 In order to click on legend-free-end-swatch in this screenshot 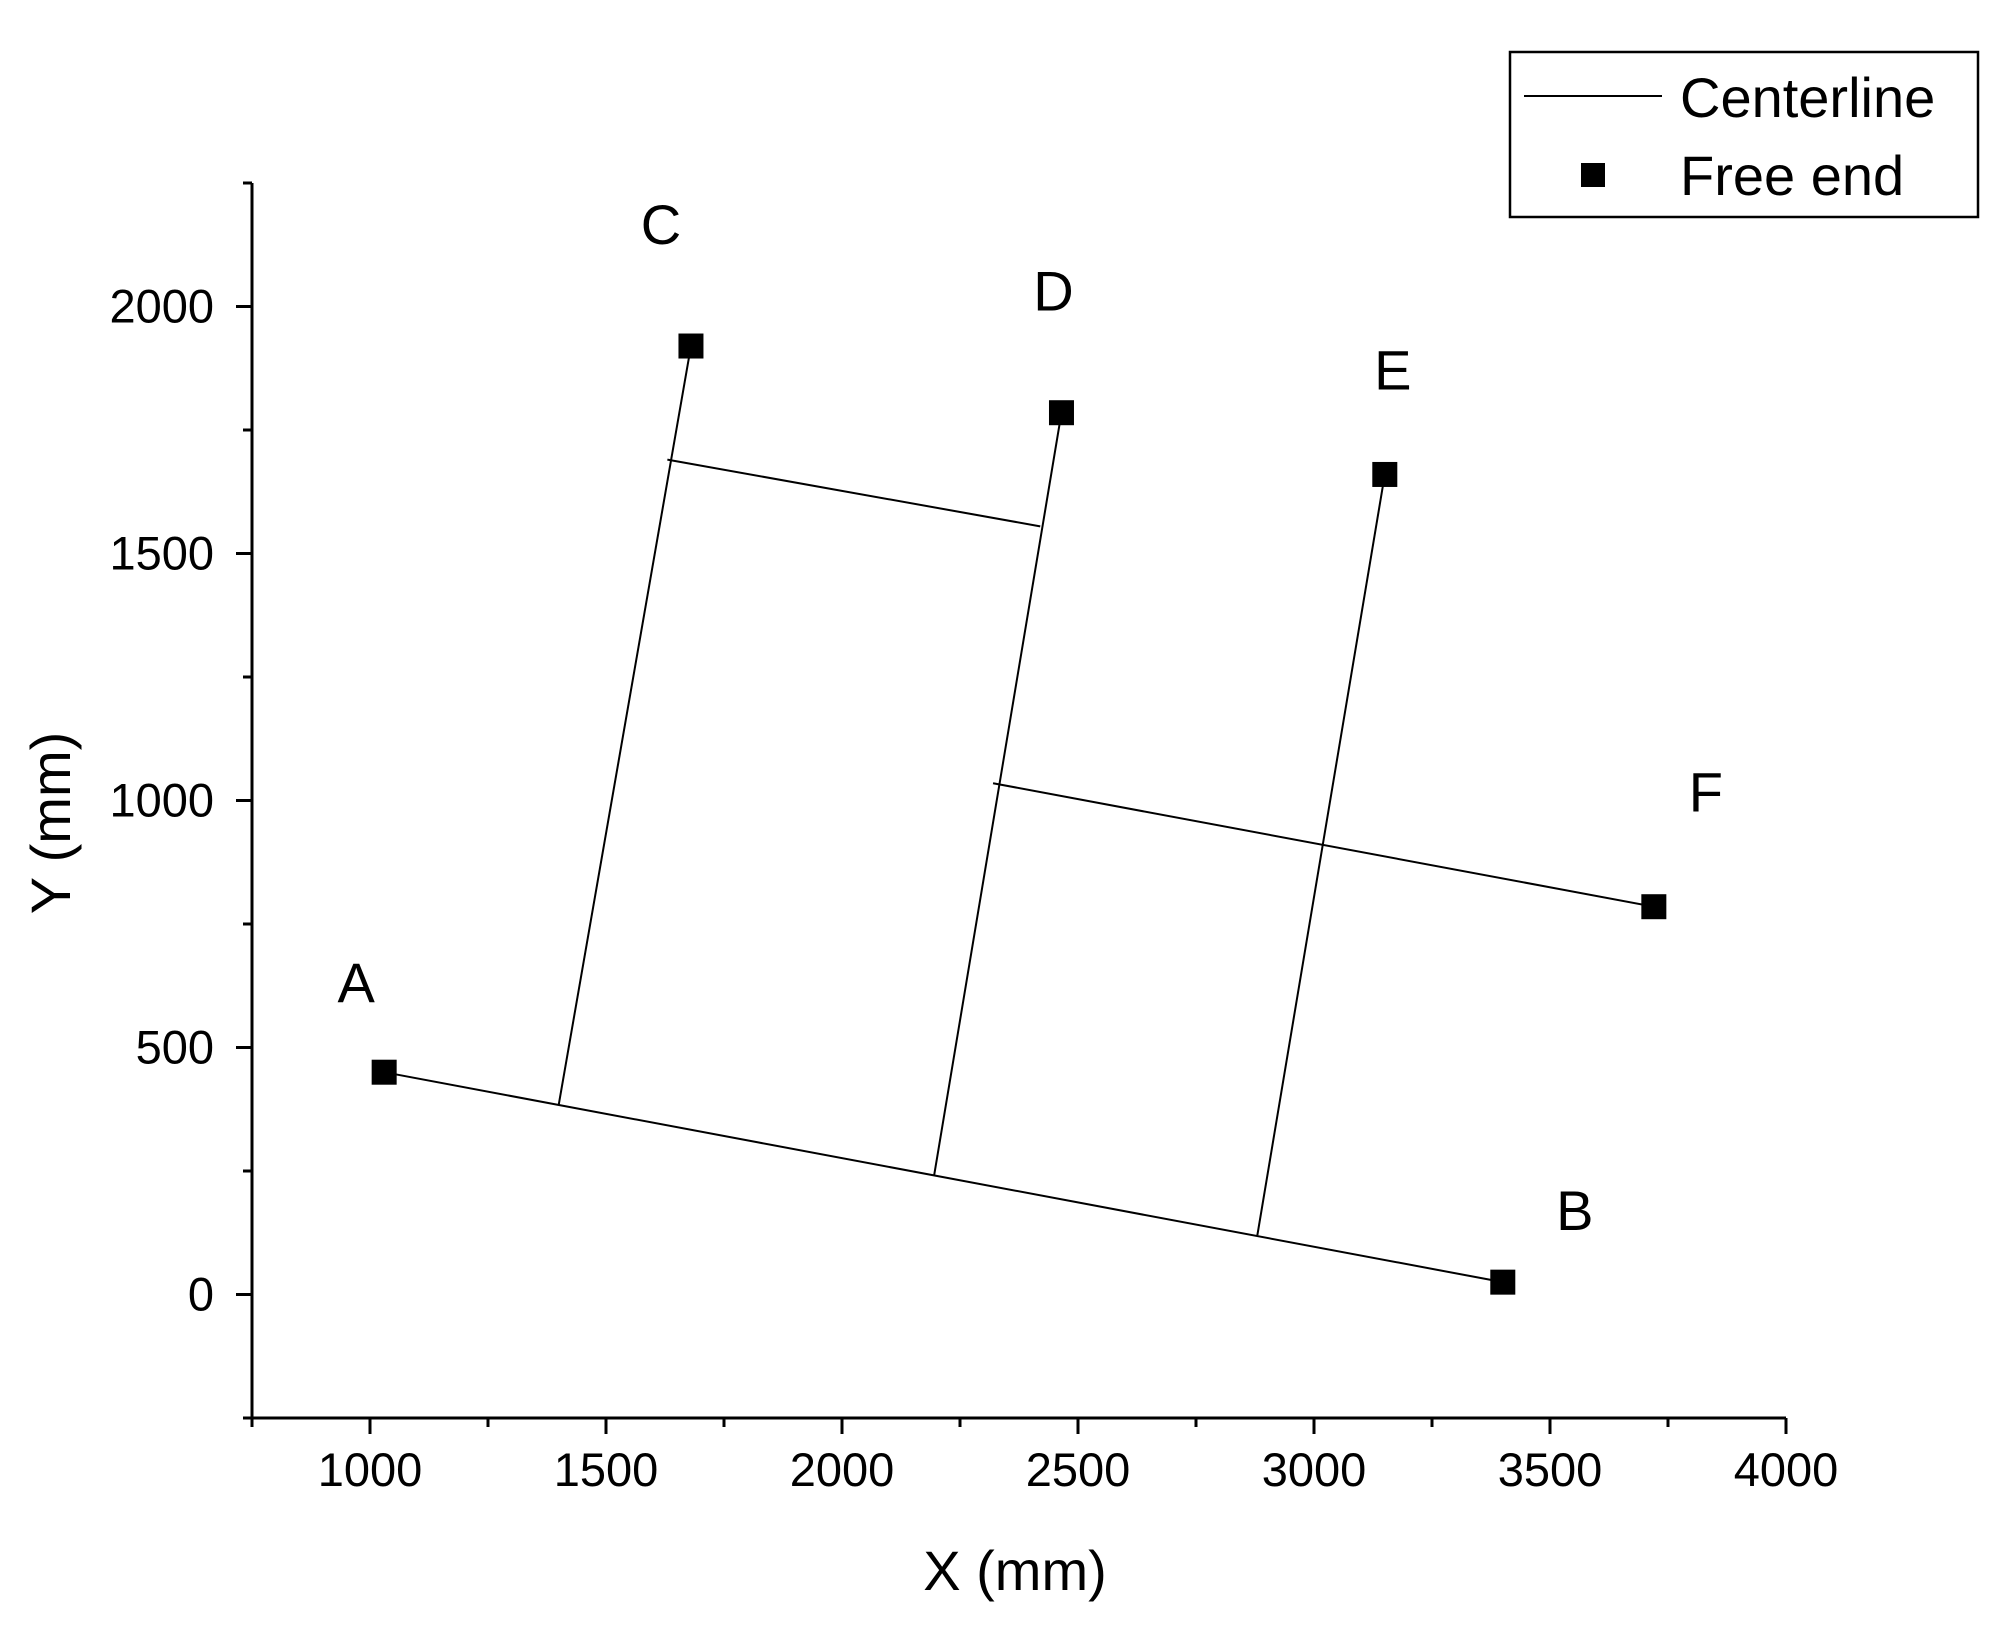, I will do `click(1593, 175)`.